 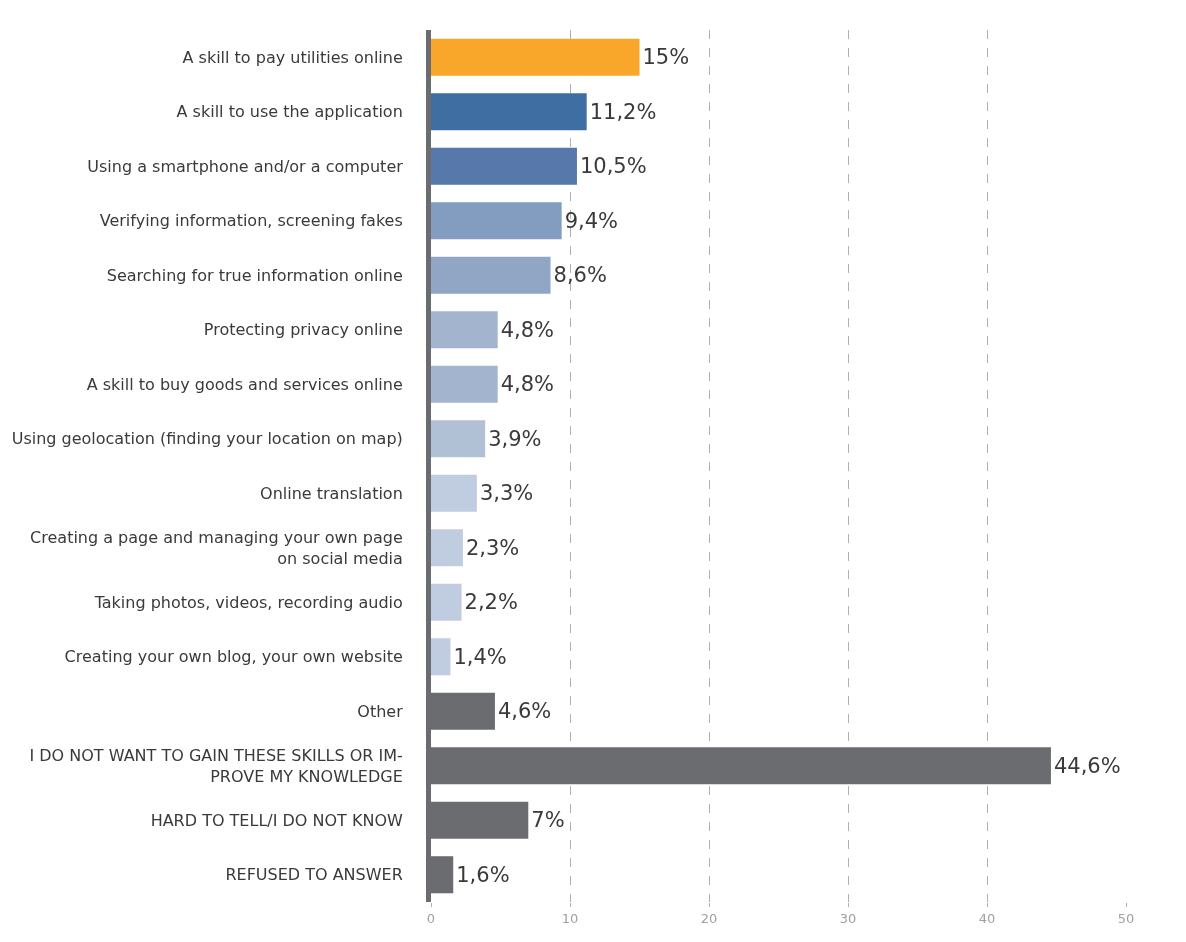 What do you see at coordinates (314, 875) in the screenshot?
I see `y-tick-label: REFUSED TO ANSWER` at bounding box center [314, 875].